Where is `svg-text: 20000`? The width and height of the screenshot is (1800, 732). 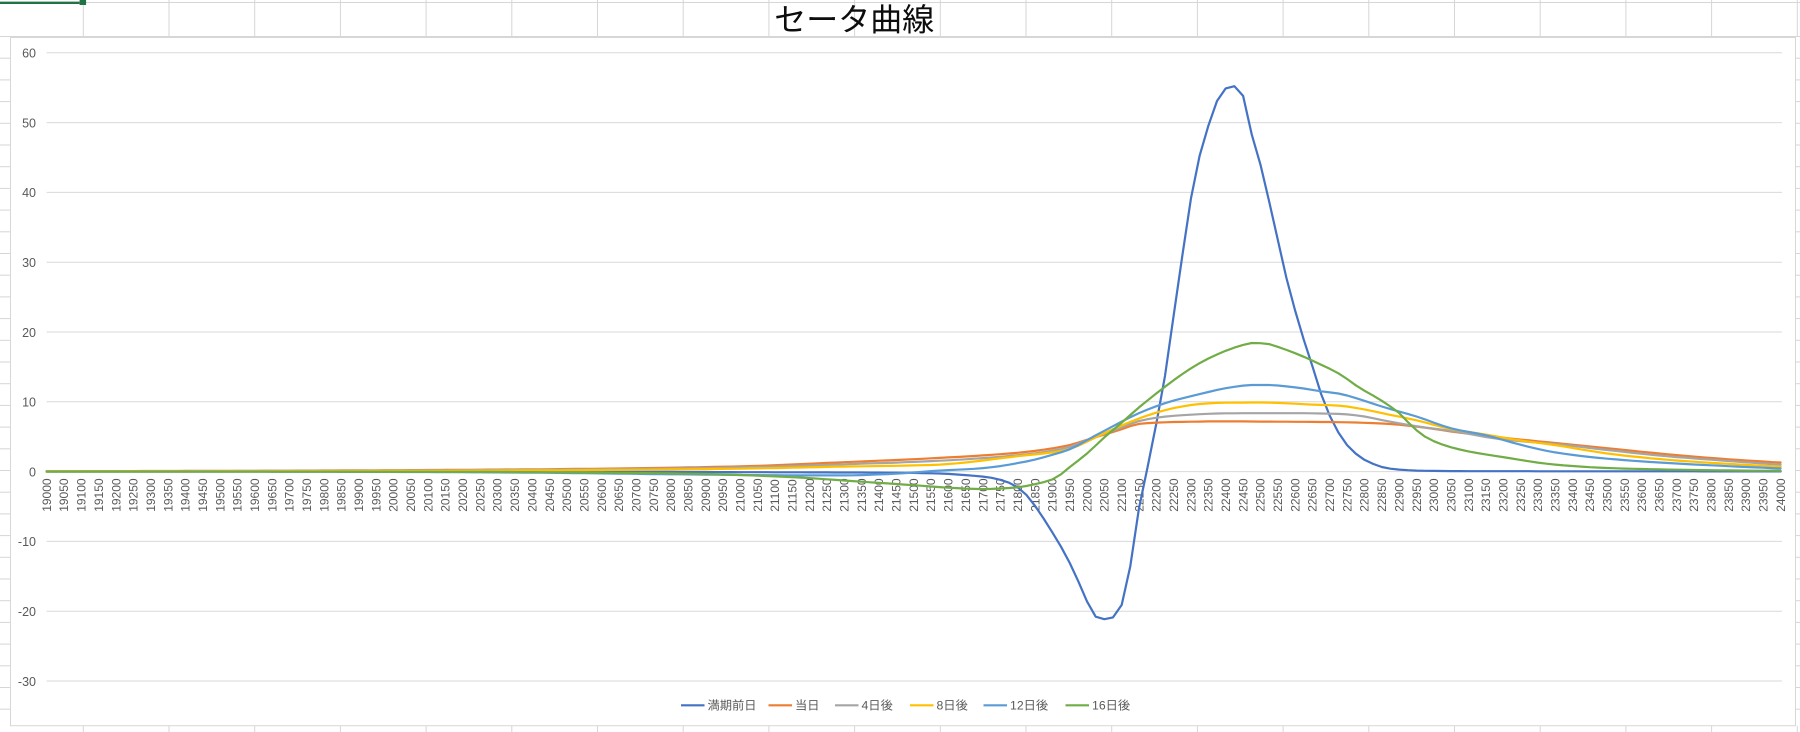
svg-text: 20000 is located at coordinates (394, 495).